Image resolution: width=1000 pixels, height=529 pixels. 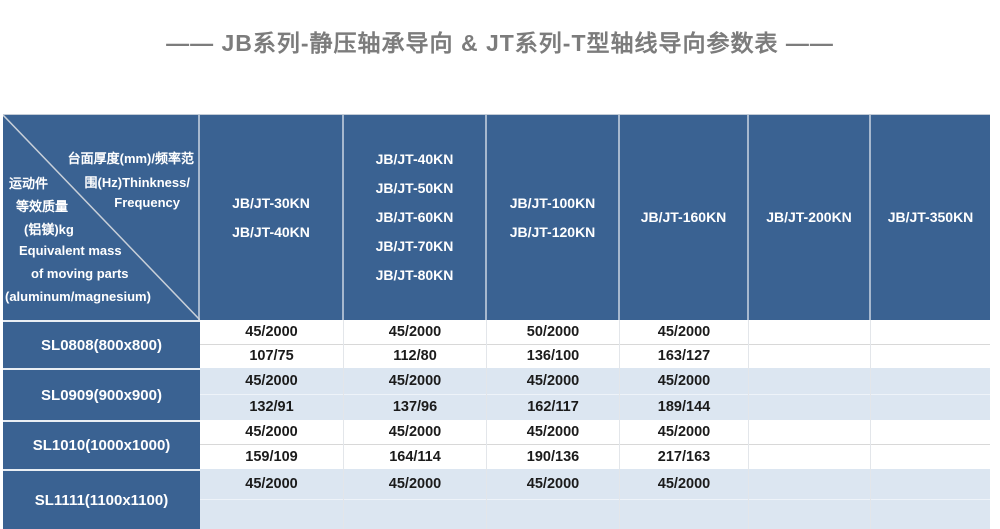 What do you see at coordinates (28, 182) in the screenshot?
I see `corner-left-line: 运动件` at bounding box center [28, 182].